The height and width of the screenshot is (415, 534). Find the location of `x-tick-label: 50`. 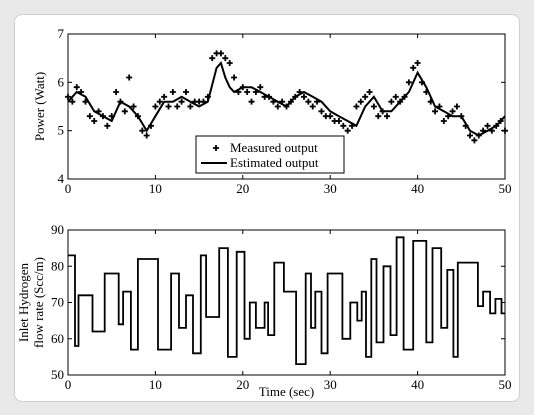

x-tick-label: 50 is located at coordinates (505, 384).